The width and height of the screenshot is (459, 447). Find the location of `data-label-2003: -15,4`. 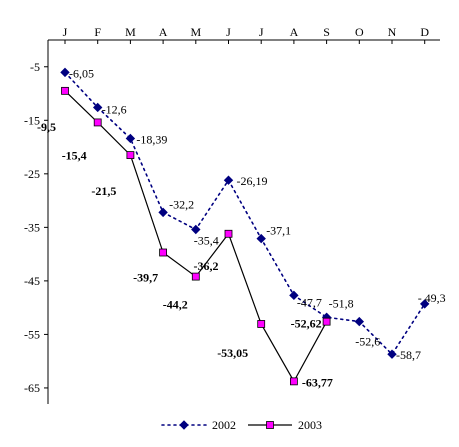

data-label-2003: -15,4 is located at coordinates (74, 155).